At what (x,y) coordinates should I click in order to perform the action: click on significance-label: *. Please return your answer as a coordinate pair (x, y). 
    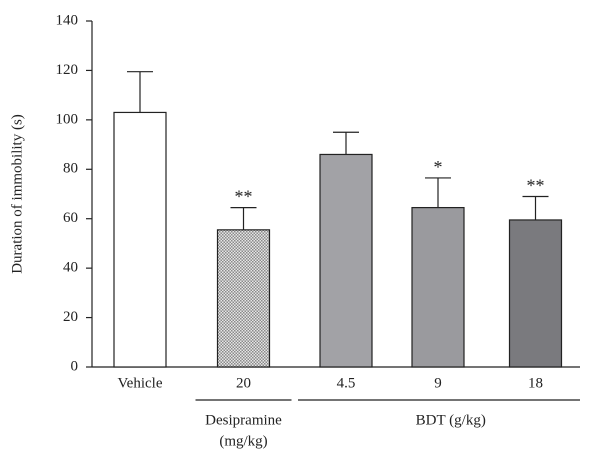
    Looking at the image, I should click on (438, 167).